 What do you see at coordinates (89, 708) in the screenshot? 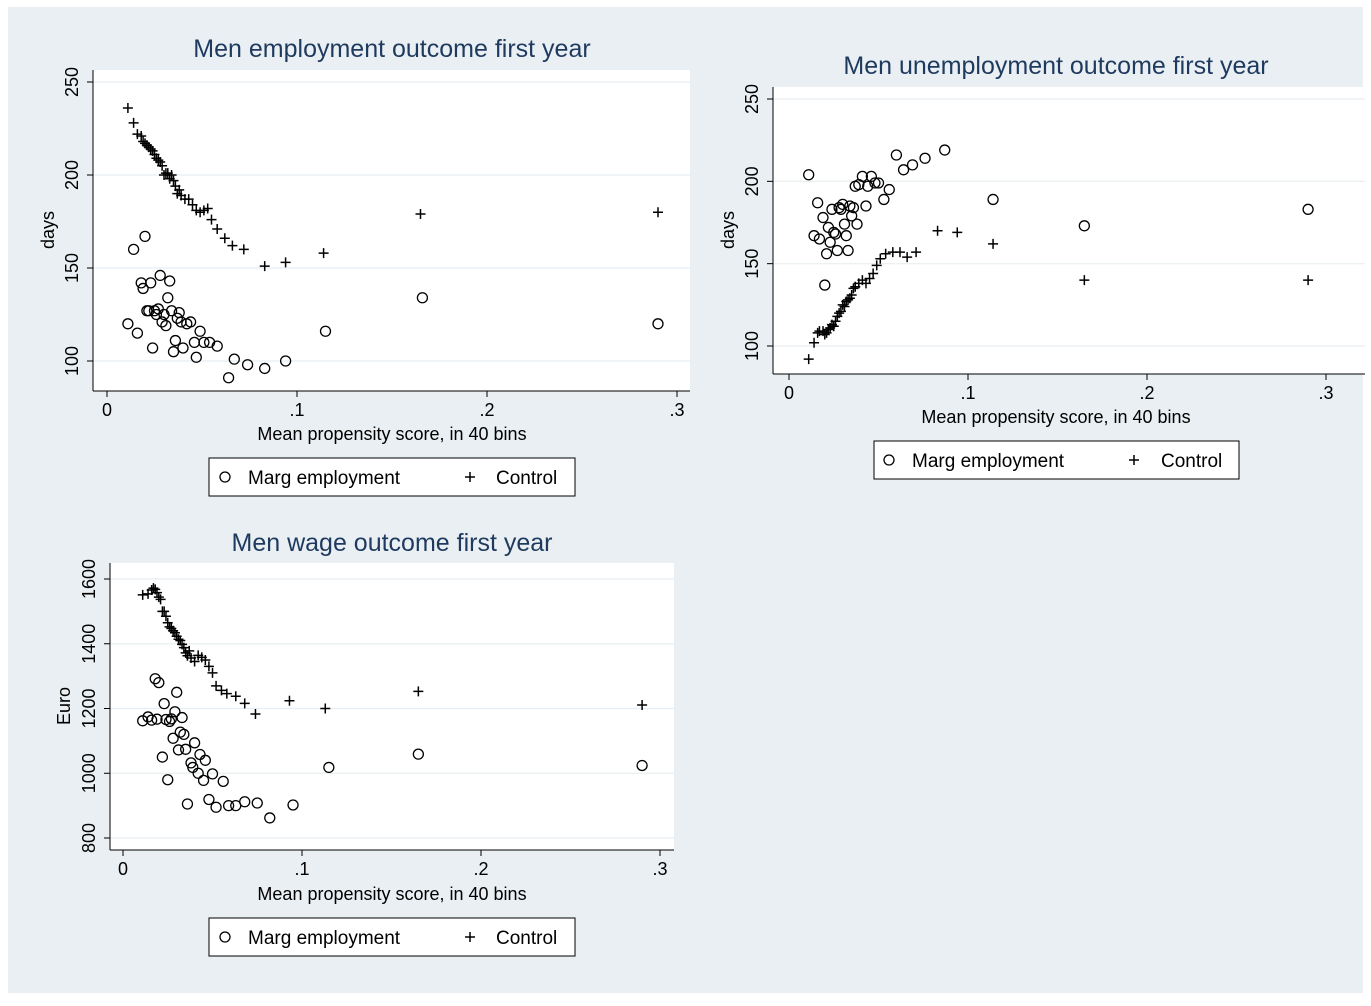
I see `y-tick-label: 1200` at bounding box center [89, 708].